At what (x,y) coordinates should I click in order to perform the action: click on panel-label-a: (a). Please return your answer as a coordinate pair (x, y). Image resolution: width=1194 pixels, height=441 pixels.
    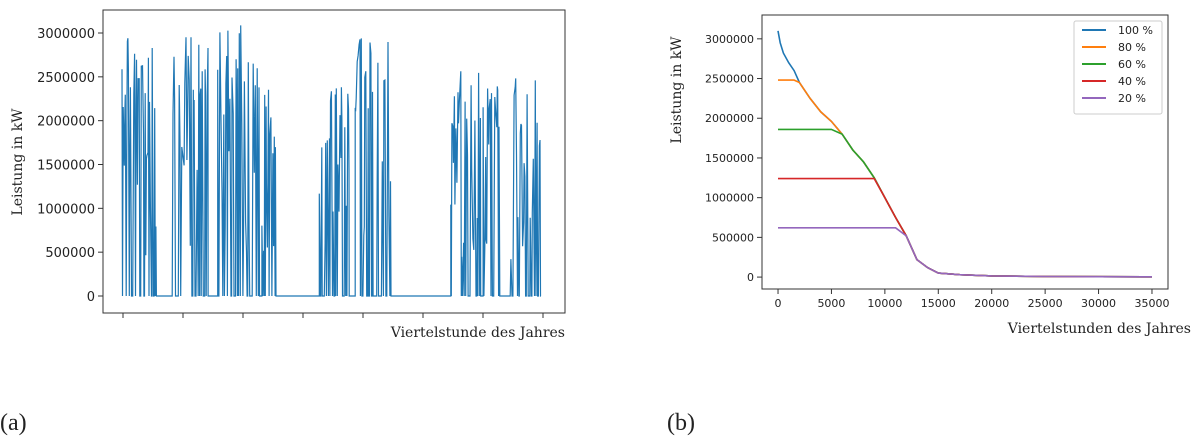
    Looking at the image, I should click on (13, 423).